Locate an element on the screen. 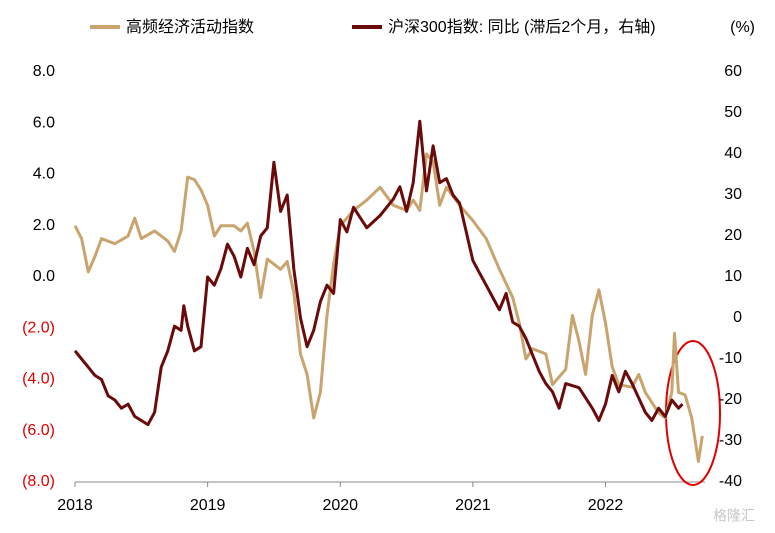 This screenshot has width=775, height=533. y2-axis-label: (%) is located at coordinates (742, 27).